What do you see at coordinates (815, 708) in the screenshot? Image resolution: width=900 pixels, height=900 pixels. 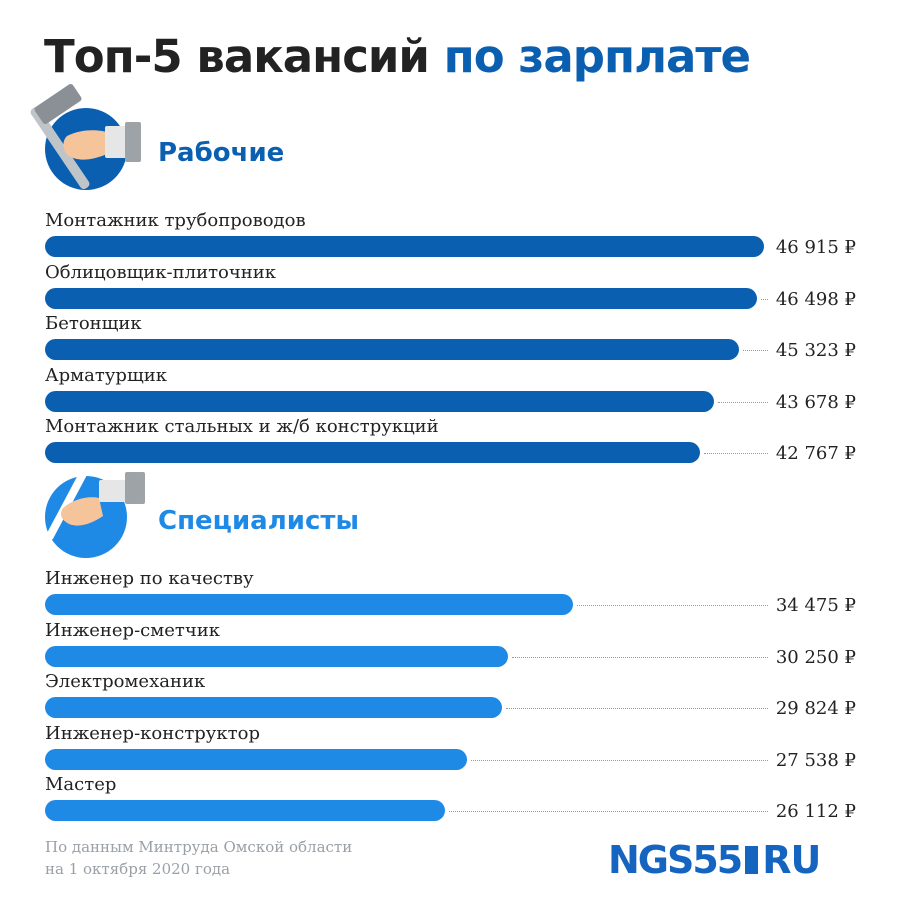 I see `bar-value-label: 29 824 ₽` at bounding box center [815, 708].